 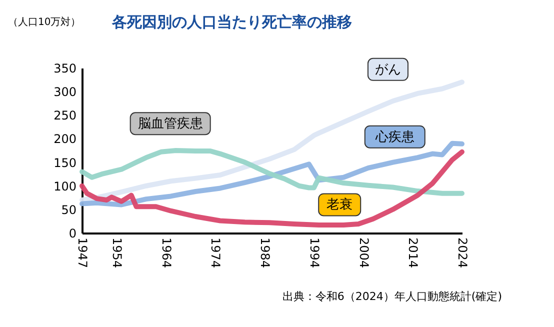 What do you see at coordinates (394, 136) in the screenshot?
I see `series-label: 心疾患` at bounding box center [394, 136].